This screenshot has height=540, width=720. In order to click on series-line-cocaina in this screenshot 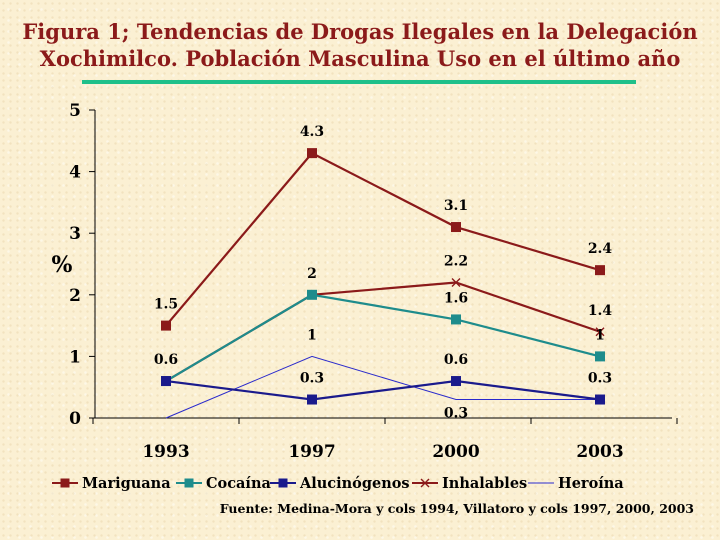, I will do `click(383, 337)`.